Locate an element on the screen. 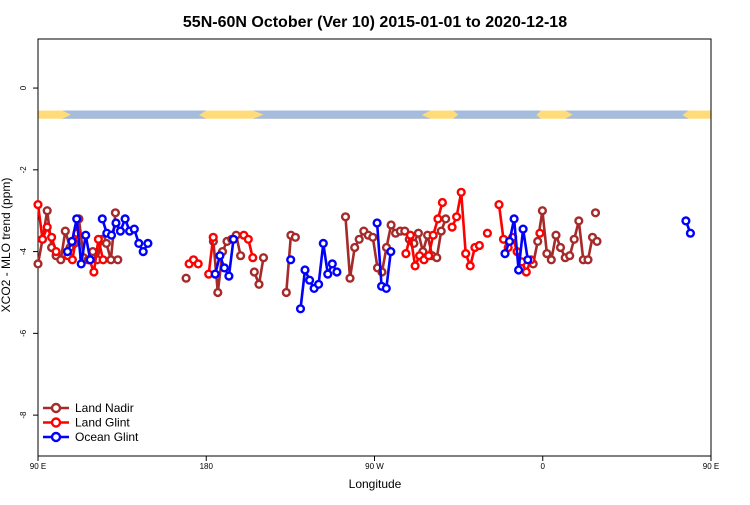 The height and width of the screenshot is (505, 750). y-tick-label-4: -8 is located at coordinates (23, 415).